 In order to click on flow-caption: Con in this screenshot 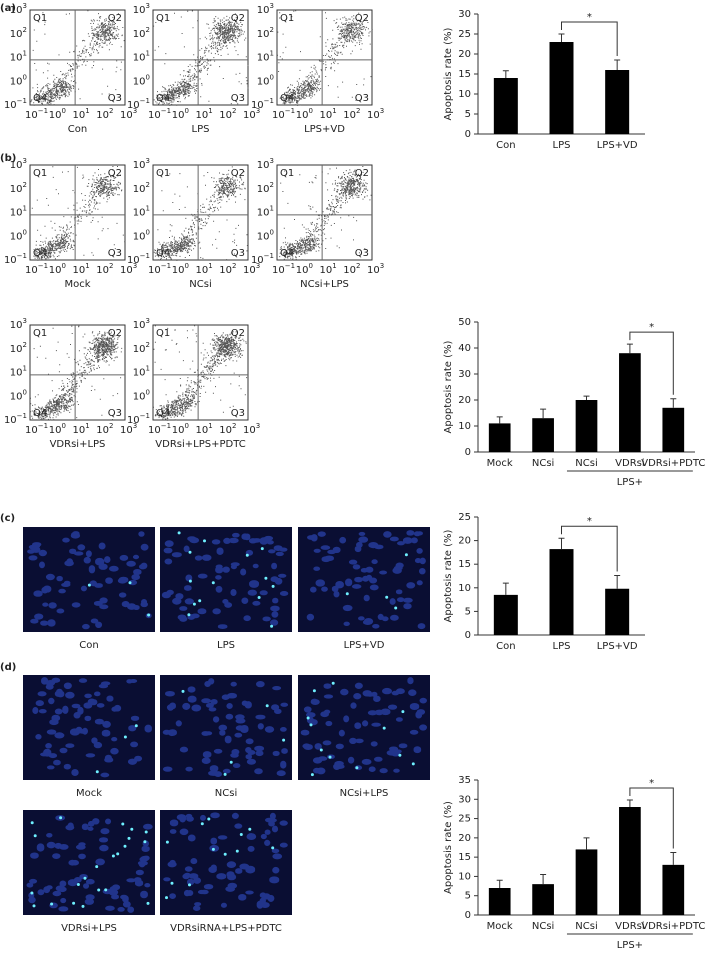, I will do `click(77, 129)`.